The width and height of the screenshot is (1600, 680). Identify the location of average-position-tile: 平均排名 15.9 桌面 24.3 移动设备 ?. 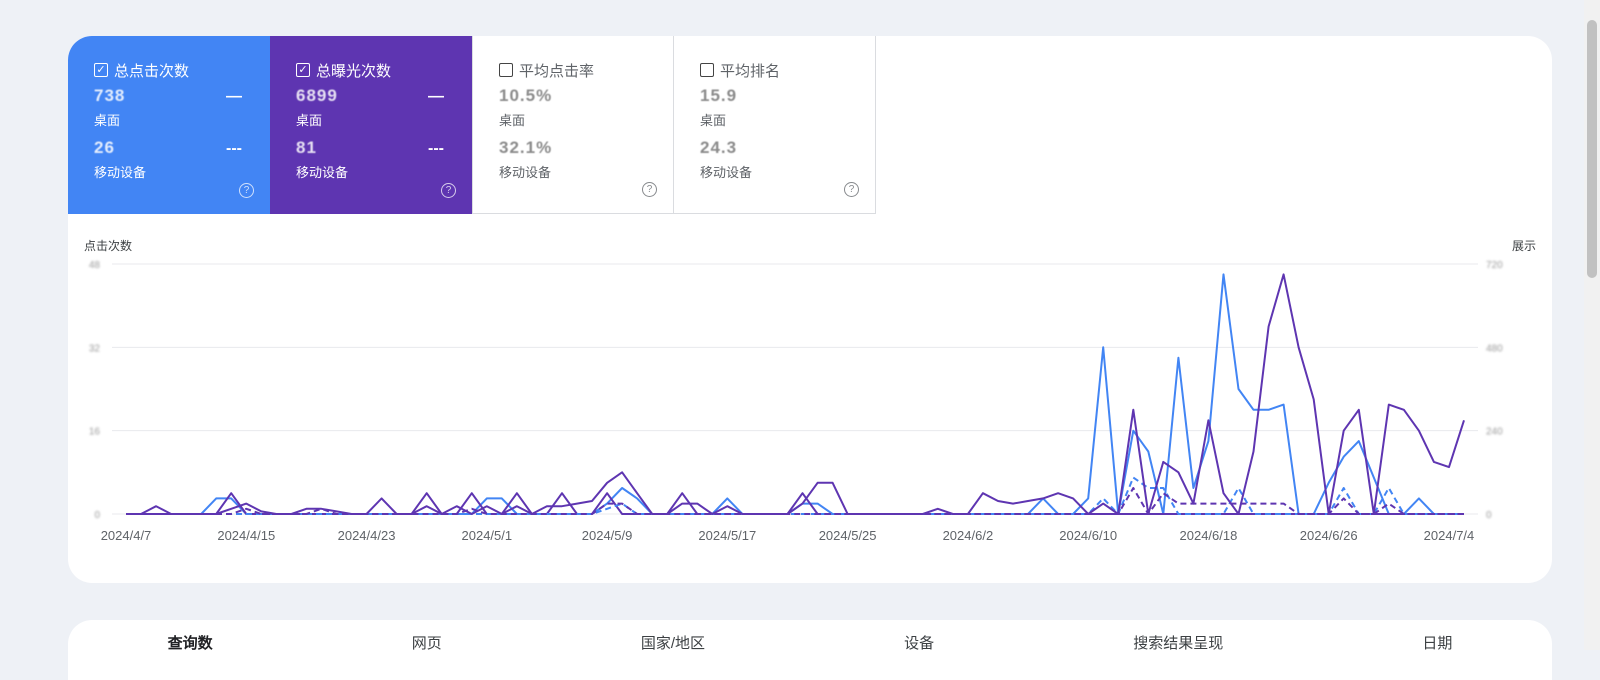
(775, 125).